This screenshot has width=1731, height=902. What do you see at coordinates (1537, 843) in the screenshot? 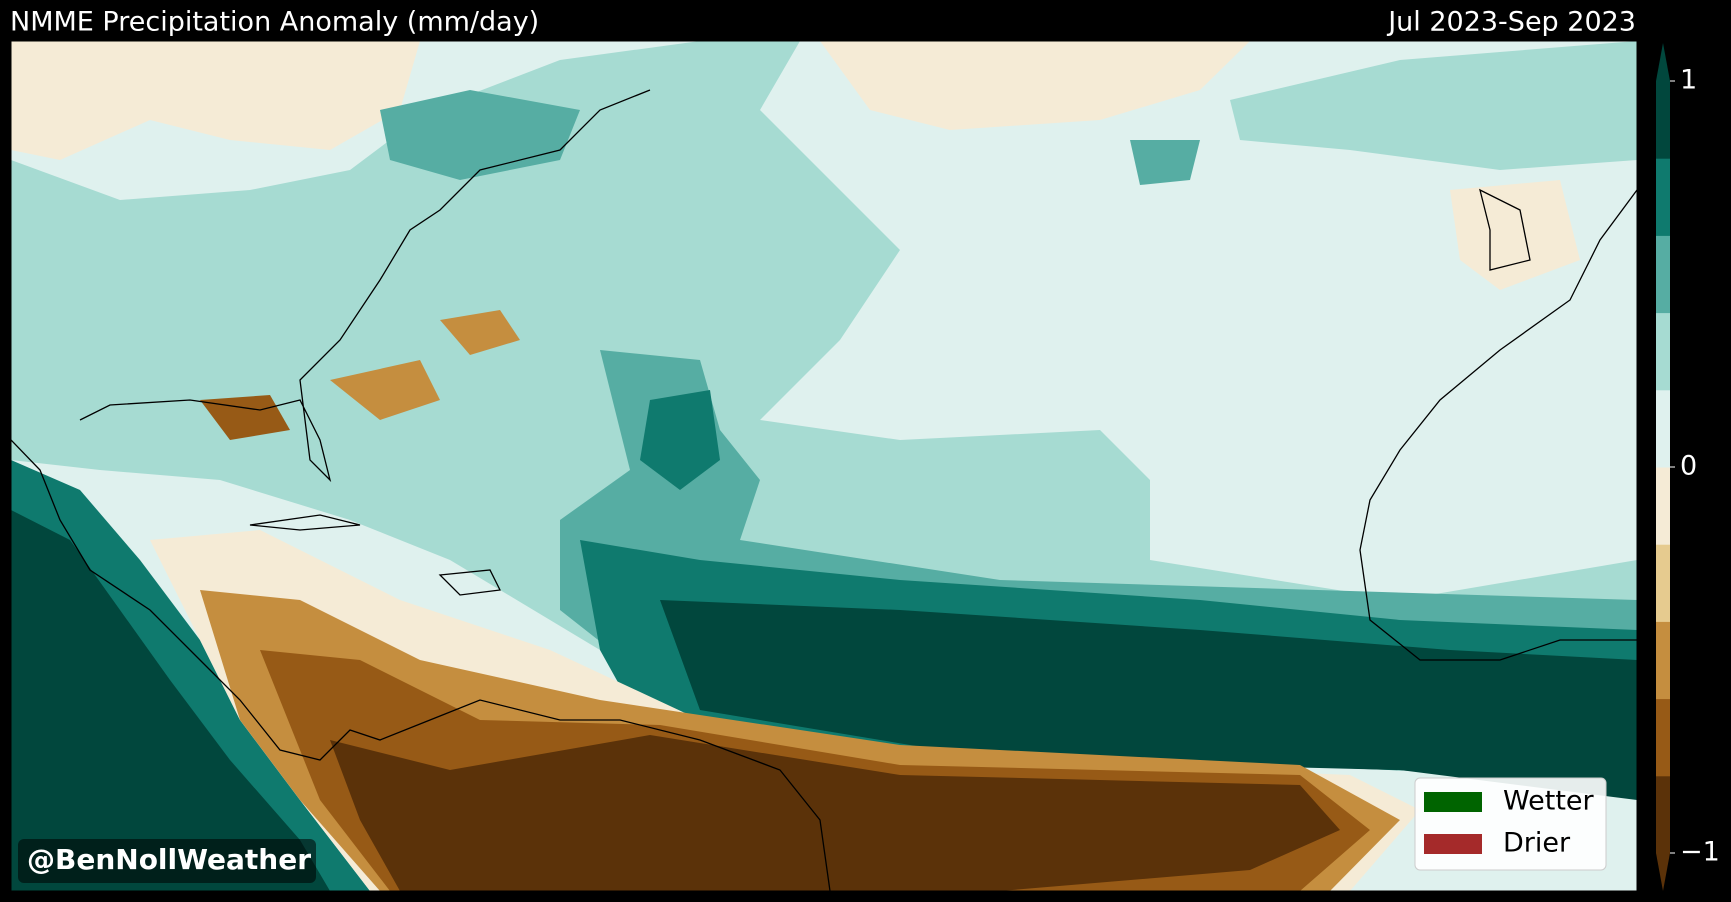
I see `legend-label: Drier` at bounding box center [1537, 843].